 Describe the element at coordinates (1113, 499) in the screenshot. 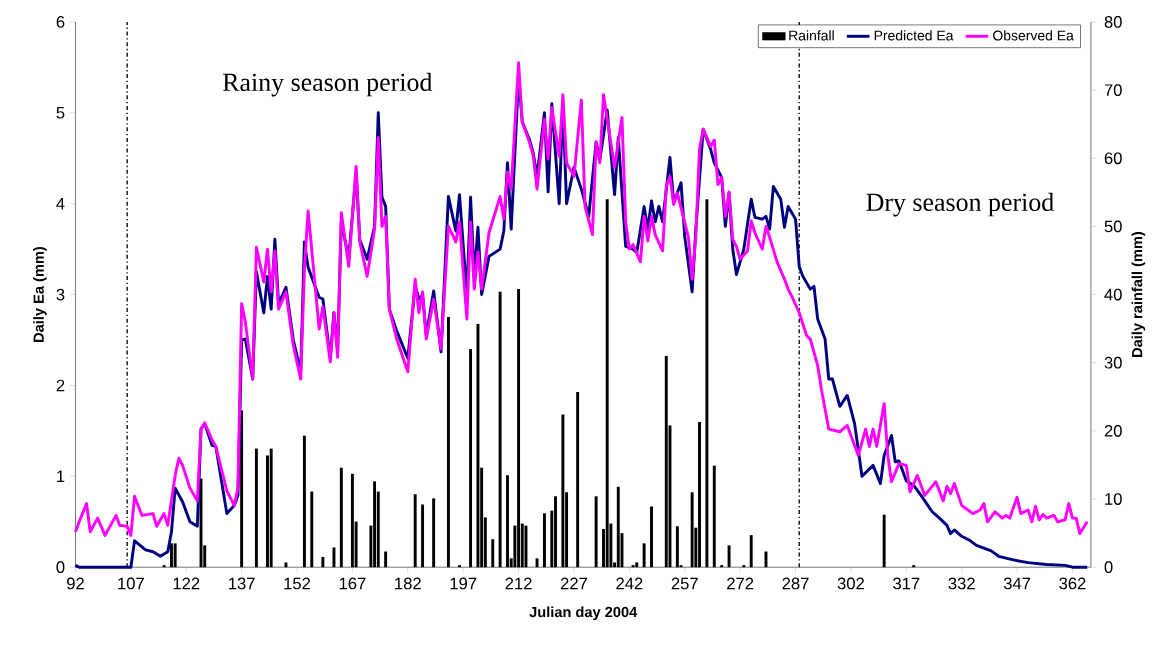

I see `y2-tick-label: 10` at that location.